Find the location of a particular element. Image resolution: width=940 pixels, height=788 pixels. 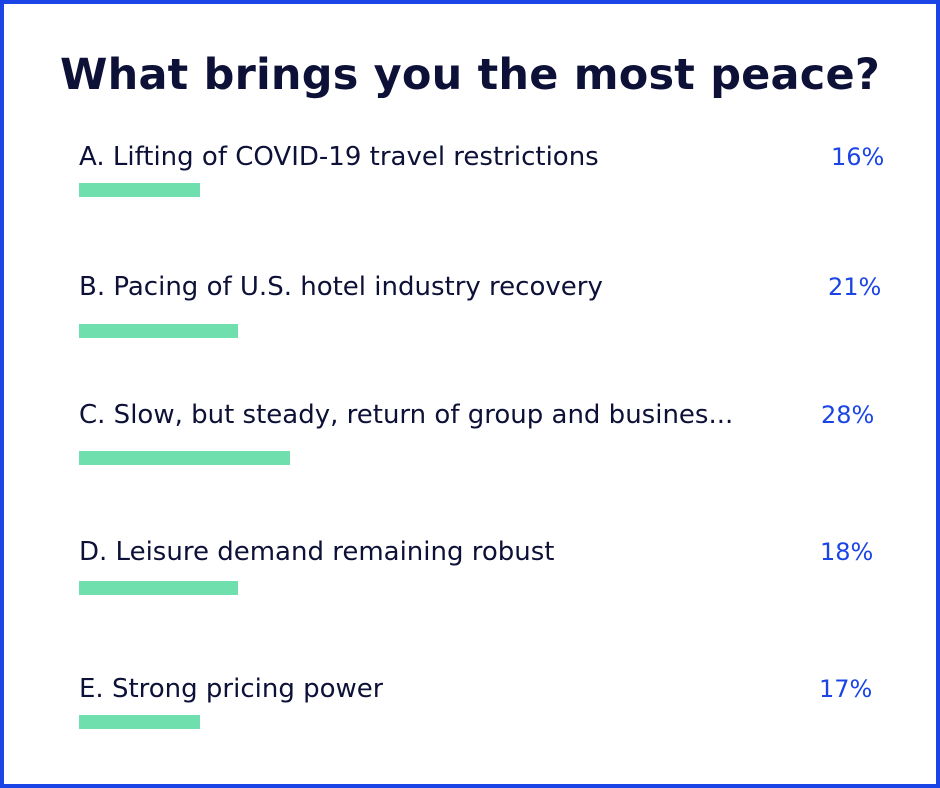

option-percent: 21% is located at coordinates (855, 287).